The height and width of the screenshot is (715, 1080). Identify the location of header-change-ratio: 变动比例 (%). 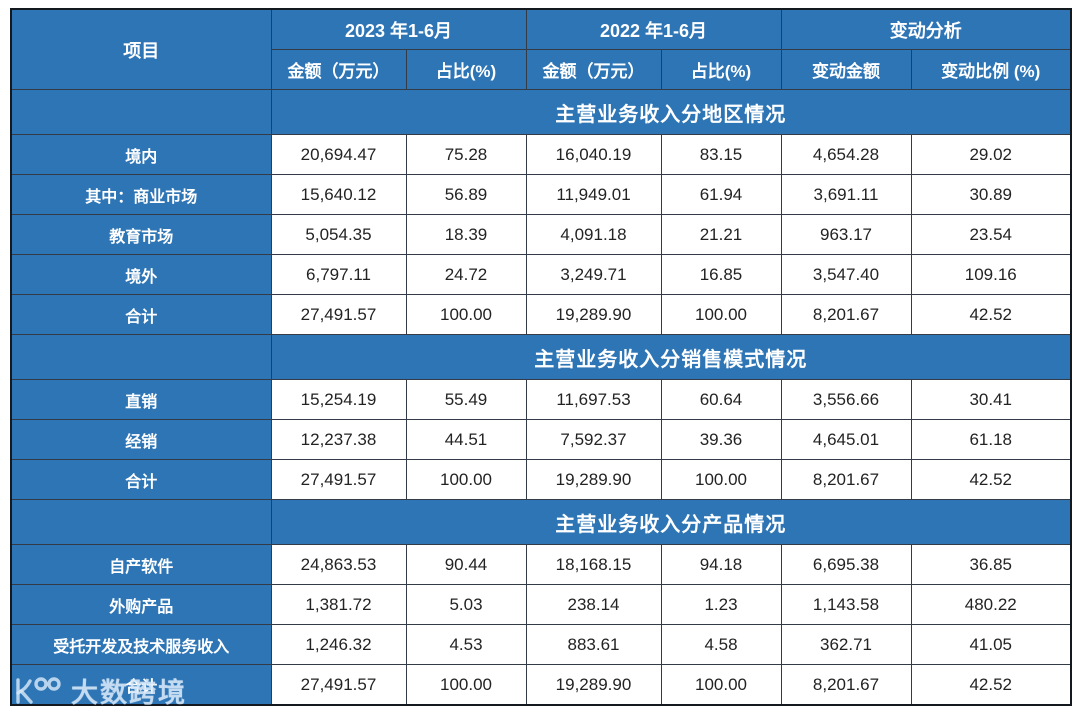
(991, 69).